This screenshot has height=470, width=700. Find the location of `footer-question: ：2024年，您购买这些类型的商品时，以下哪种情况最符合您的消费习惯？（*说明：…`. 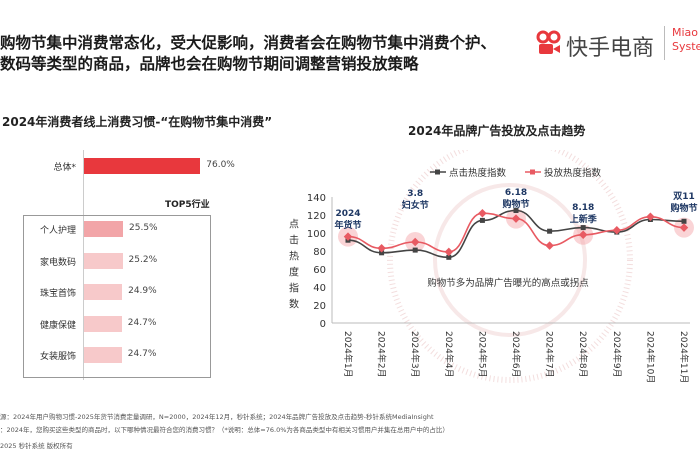

footer-question: ：2024年，您购买这些类型的商品时，以下哪种情况最符合您的消费习惯？（*说明：… is located at coordinates (224, 430).